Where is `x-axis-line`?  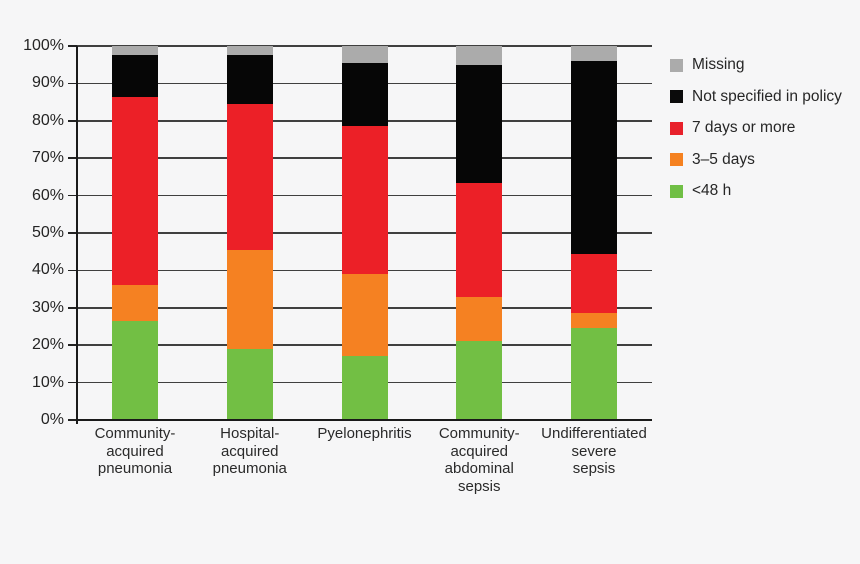
x-axis-line is located at coordinates (364, 419).